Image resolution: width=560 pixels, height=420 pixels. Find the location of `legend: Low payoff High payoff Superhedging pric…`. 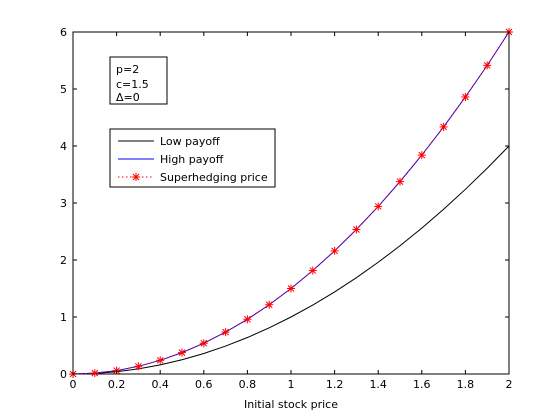

legend: Low payoff High payoff Superhedging pric… is located at coordinates (192, 158).